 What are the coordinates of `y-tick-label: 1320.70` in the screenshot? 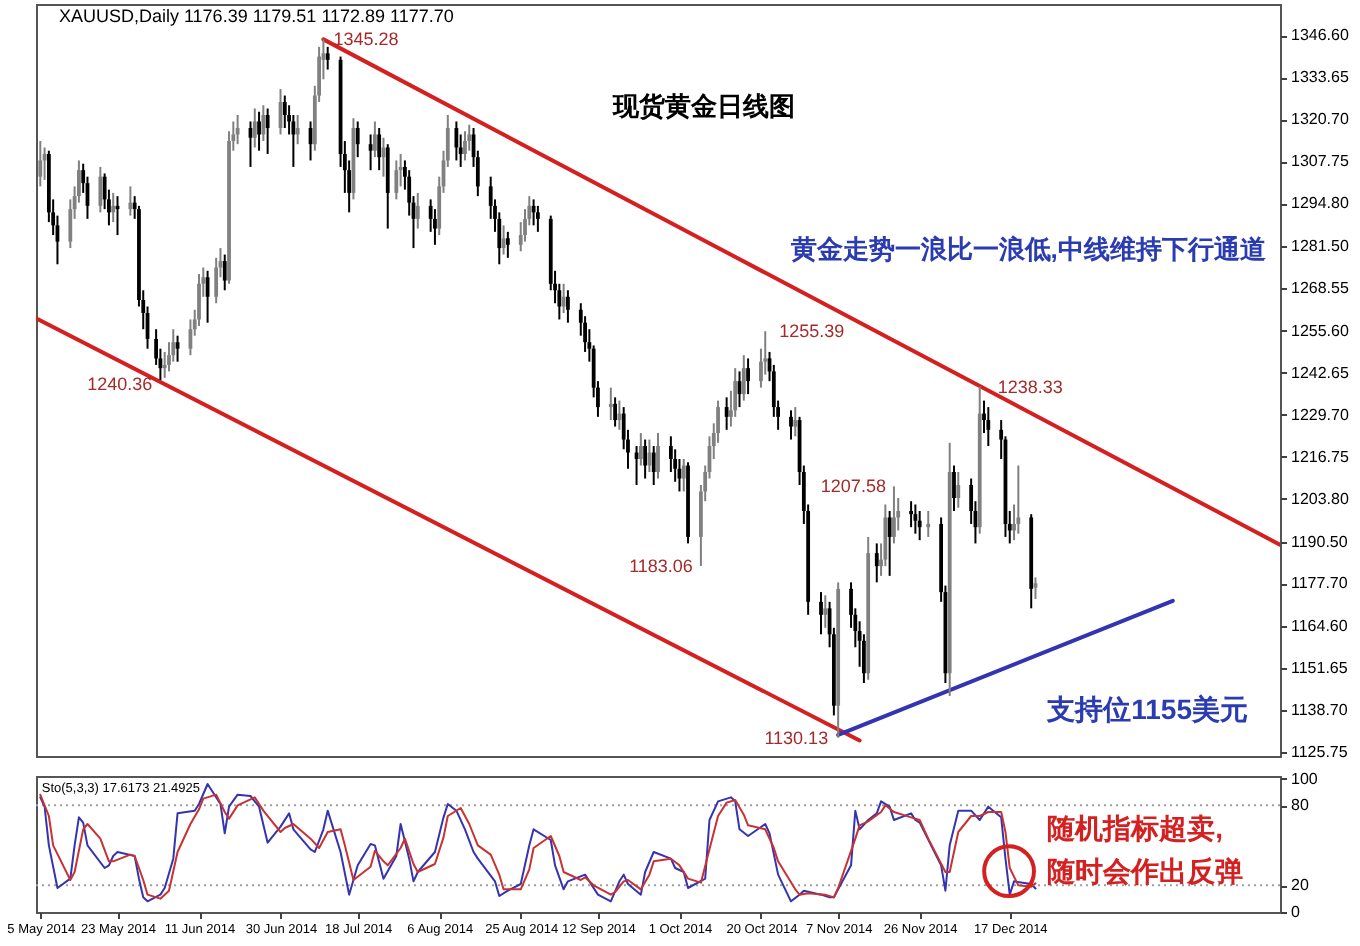 It's located at (1320, 119).